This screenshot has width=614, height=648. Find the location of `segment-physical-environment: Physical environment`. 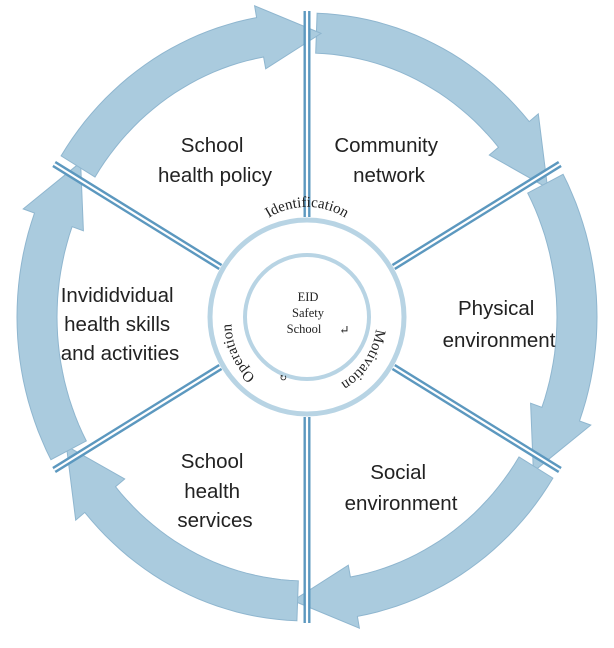

segment-physical-environment: Physical environment is located at coordinates (499, 324).